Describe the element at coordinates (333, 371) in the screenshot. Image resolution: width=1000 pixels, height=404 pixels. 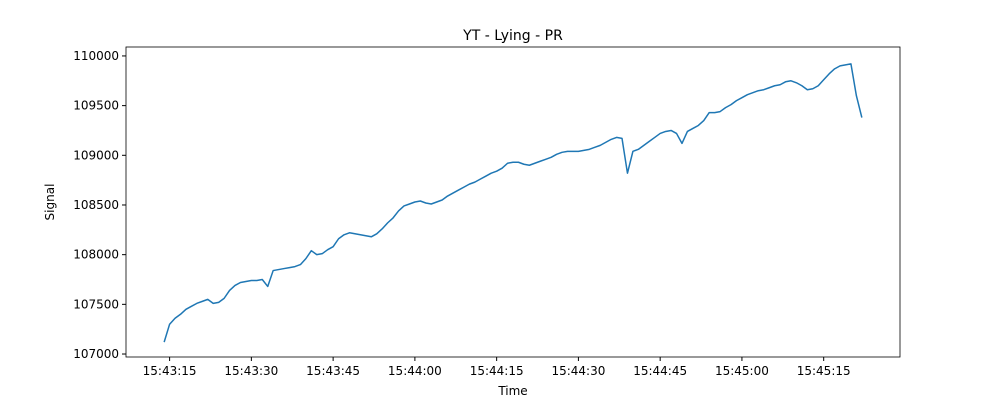
I see `x-tick-label: 15:43:45` at that location.